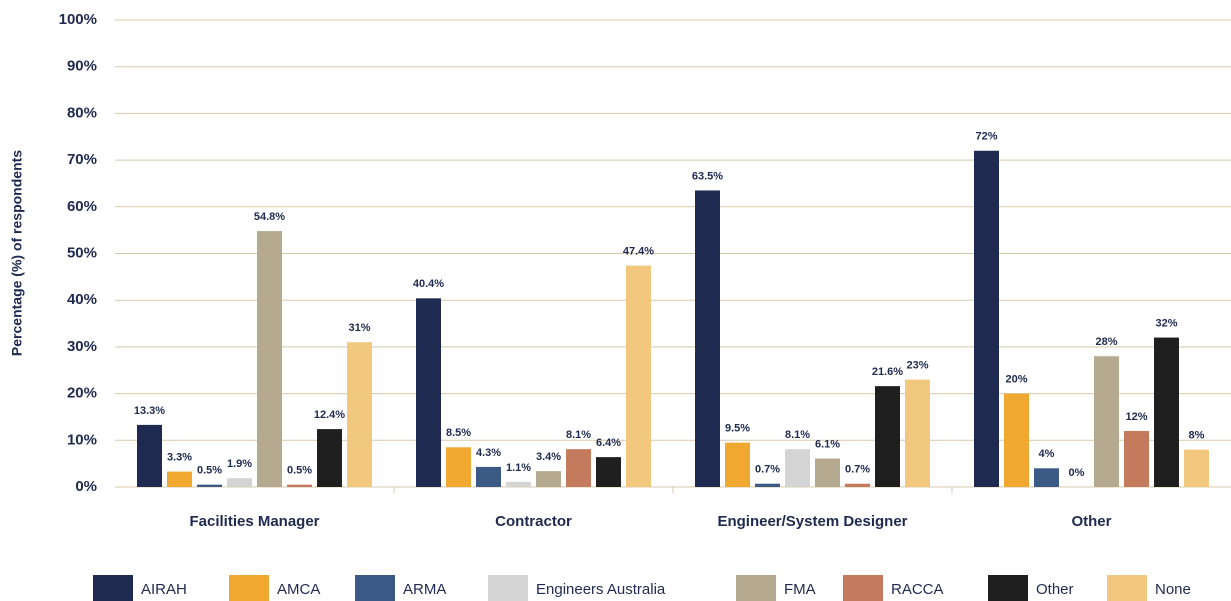  Describe the element at coordinates (1077, 473) in the screenshot. I see `value-label: 0%` at that location.